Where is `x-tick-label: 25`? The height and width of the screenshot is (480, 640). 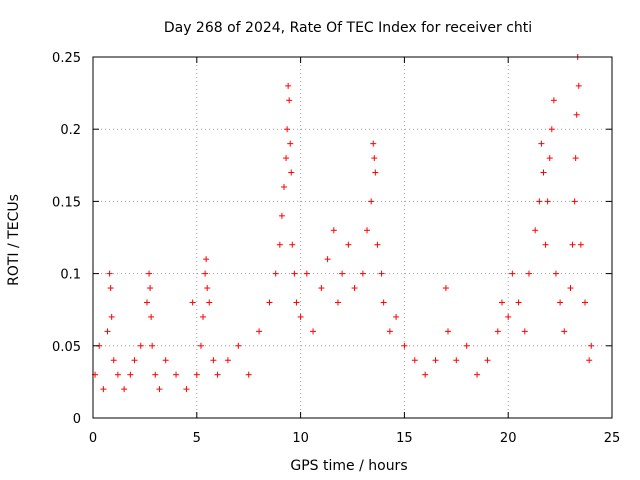 x-tick-label: 25 is located at coordinates (612, 438).